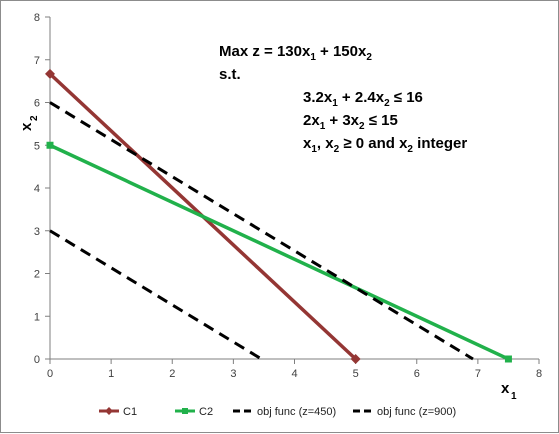 The height and width of the screenshot is (434, 559). What do you see at coordinates (233, 374) in the screenshot?
I see `x-tick-label: 3` at bounding box center [233, 374].